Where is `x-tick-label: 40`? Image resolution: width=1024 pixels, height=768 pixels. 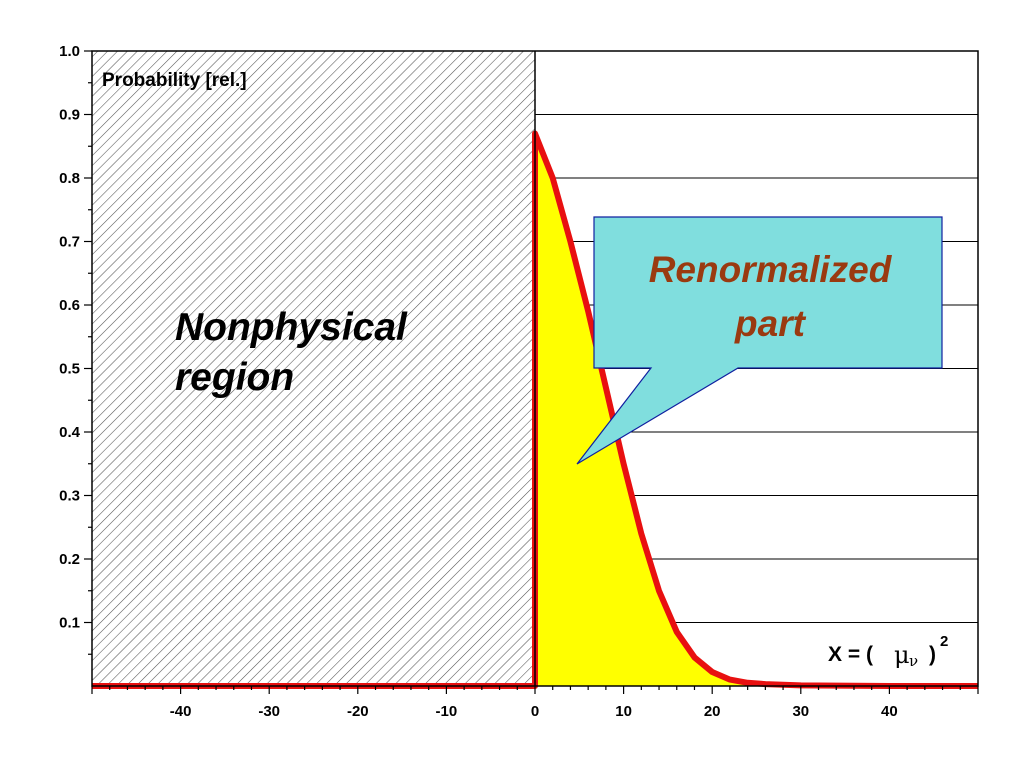 x-tick-label: 40 is located at coordinates (889, 711).